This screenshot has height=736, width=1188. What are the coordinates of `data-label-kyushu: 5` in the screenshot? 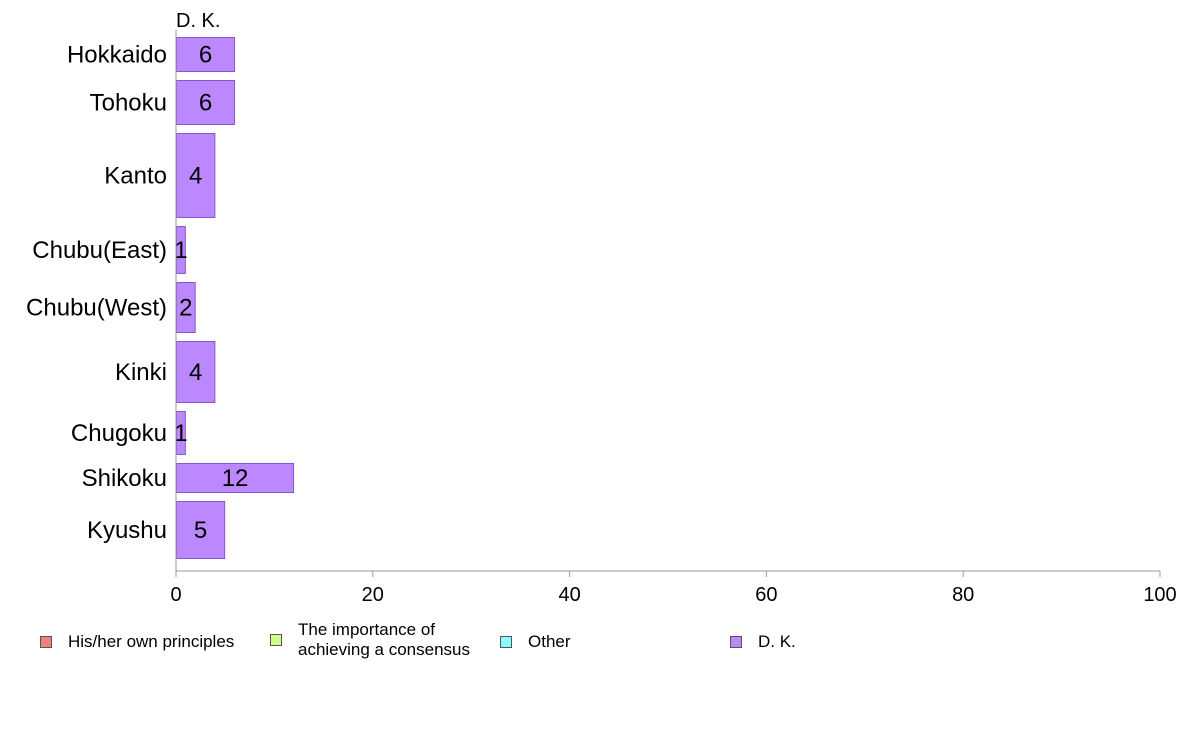 It's located at (200, 530).